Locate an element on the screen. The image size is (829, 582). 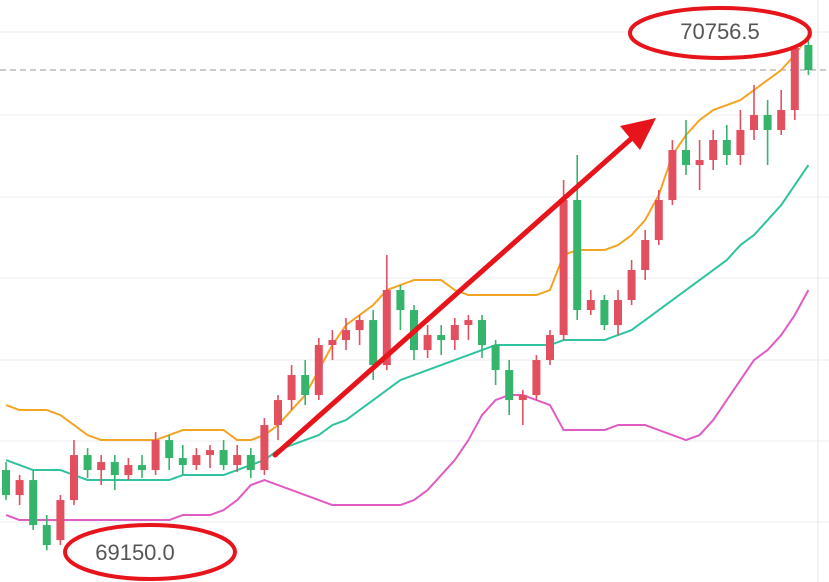
low-value-label: 69150.0 is located at coordinates (135, 552).